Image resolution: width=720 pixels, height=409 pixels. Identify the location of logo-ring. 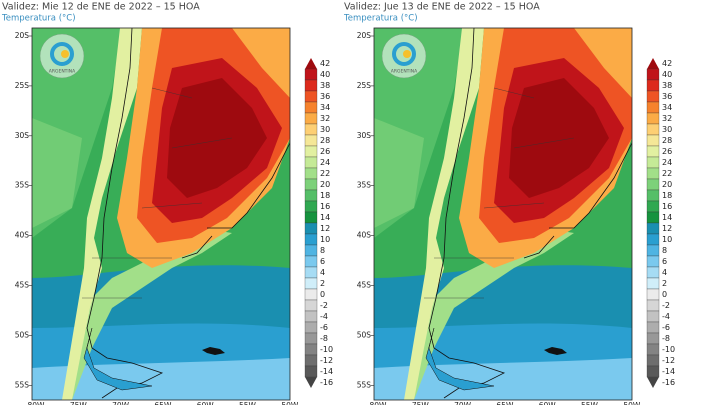
(62, 54).